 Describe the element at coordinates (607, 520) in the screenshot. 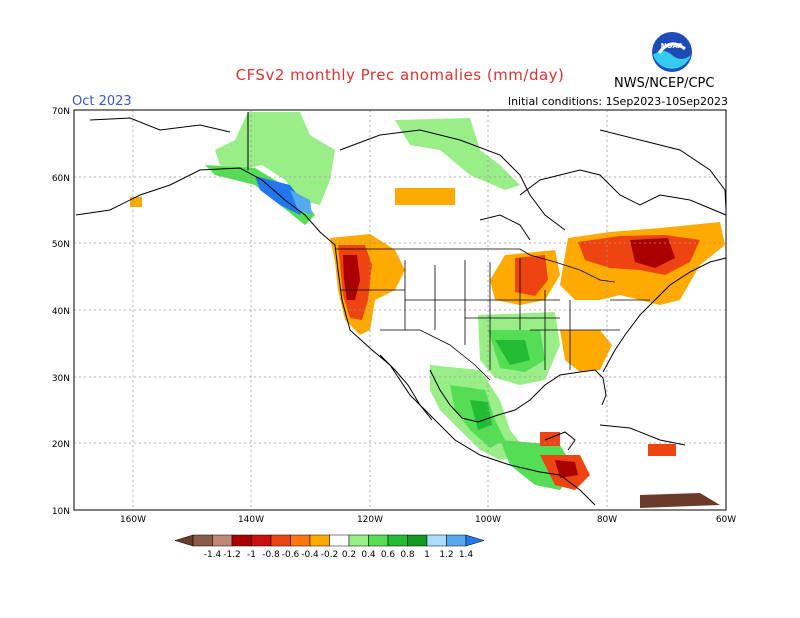

I see `lon-label: 80W` at that location.